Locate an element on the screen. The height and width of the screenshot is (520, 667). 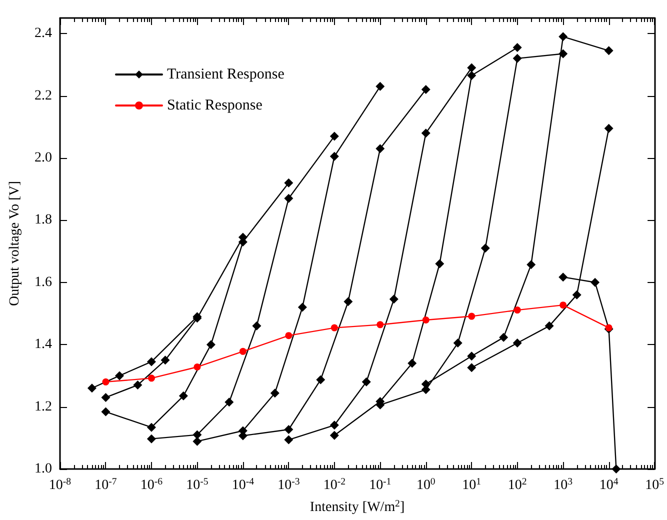
y-axis-title: Output voltage Vo [V] is located at coordinates (15, 243).